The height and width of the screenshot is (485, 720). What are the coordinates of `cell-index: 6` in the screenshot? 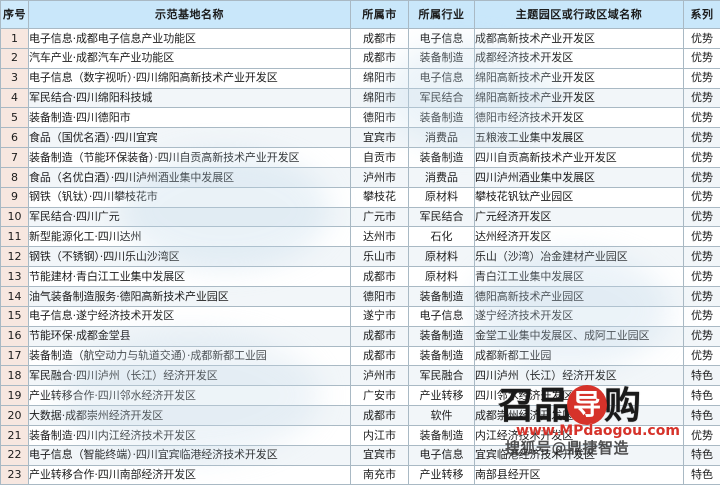 It's located at (15, 138).